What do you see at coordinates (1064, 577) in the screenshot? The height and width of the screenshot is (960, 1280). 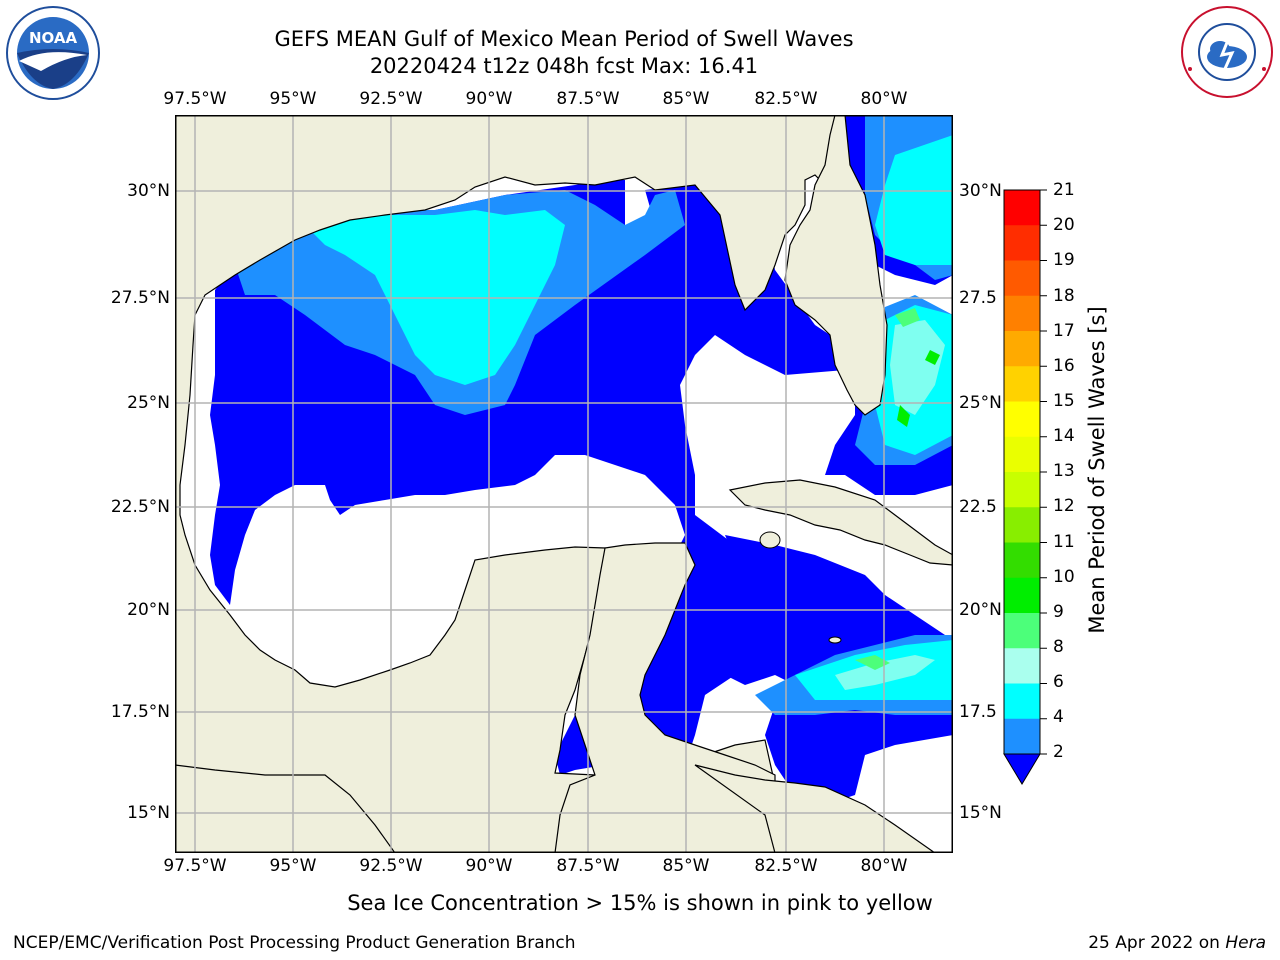 I see `colorbar-tick: 10` at bounding box center [1064, 577].